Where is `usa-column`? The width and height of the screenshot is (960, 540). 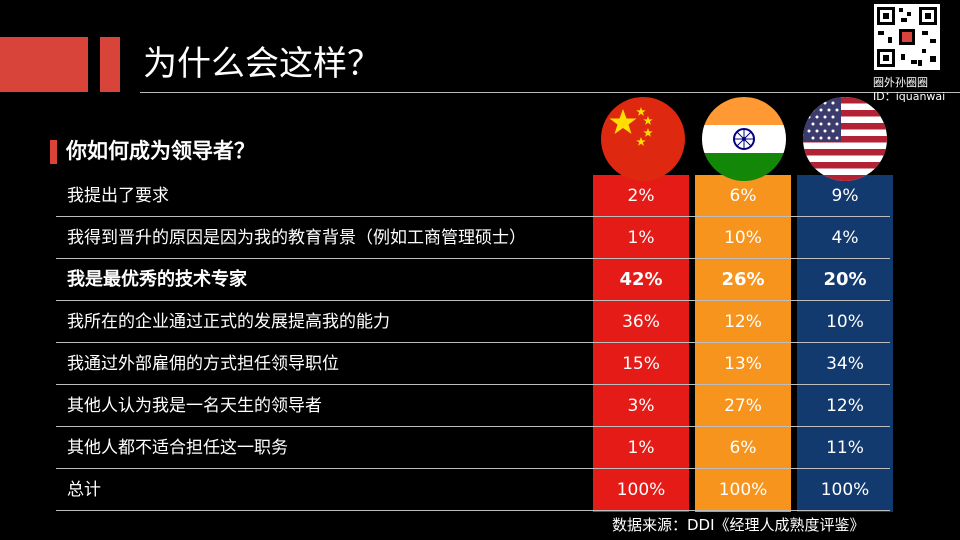 usa-column is located at coordinates (845, 343).